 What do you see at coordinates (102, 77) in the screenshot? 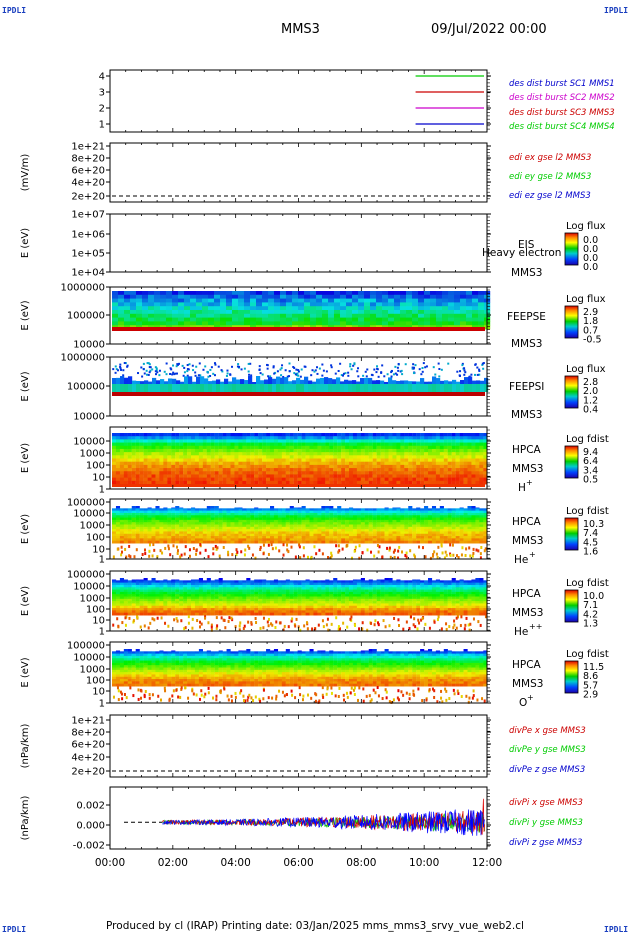
I see `y-tick-label: 4` at bounding box center [102, 77].